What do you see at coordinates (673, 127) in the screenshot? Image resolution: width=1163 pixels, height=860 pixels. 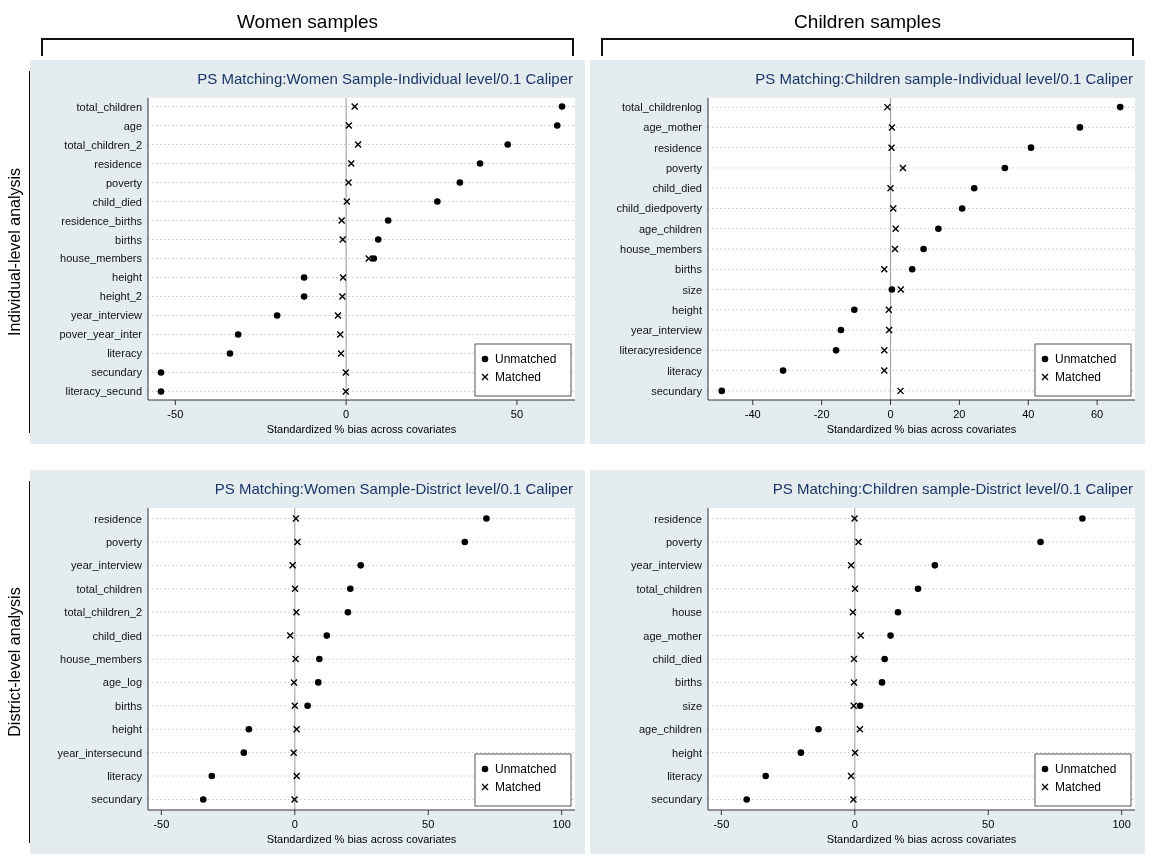 I see `y-tick-label: age_mother` at bounding box center [673, 127].